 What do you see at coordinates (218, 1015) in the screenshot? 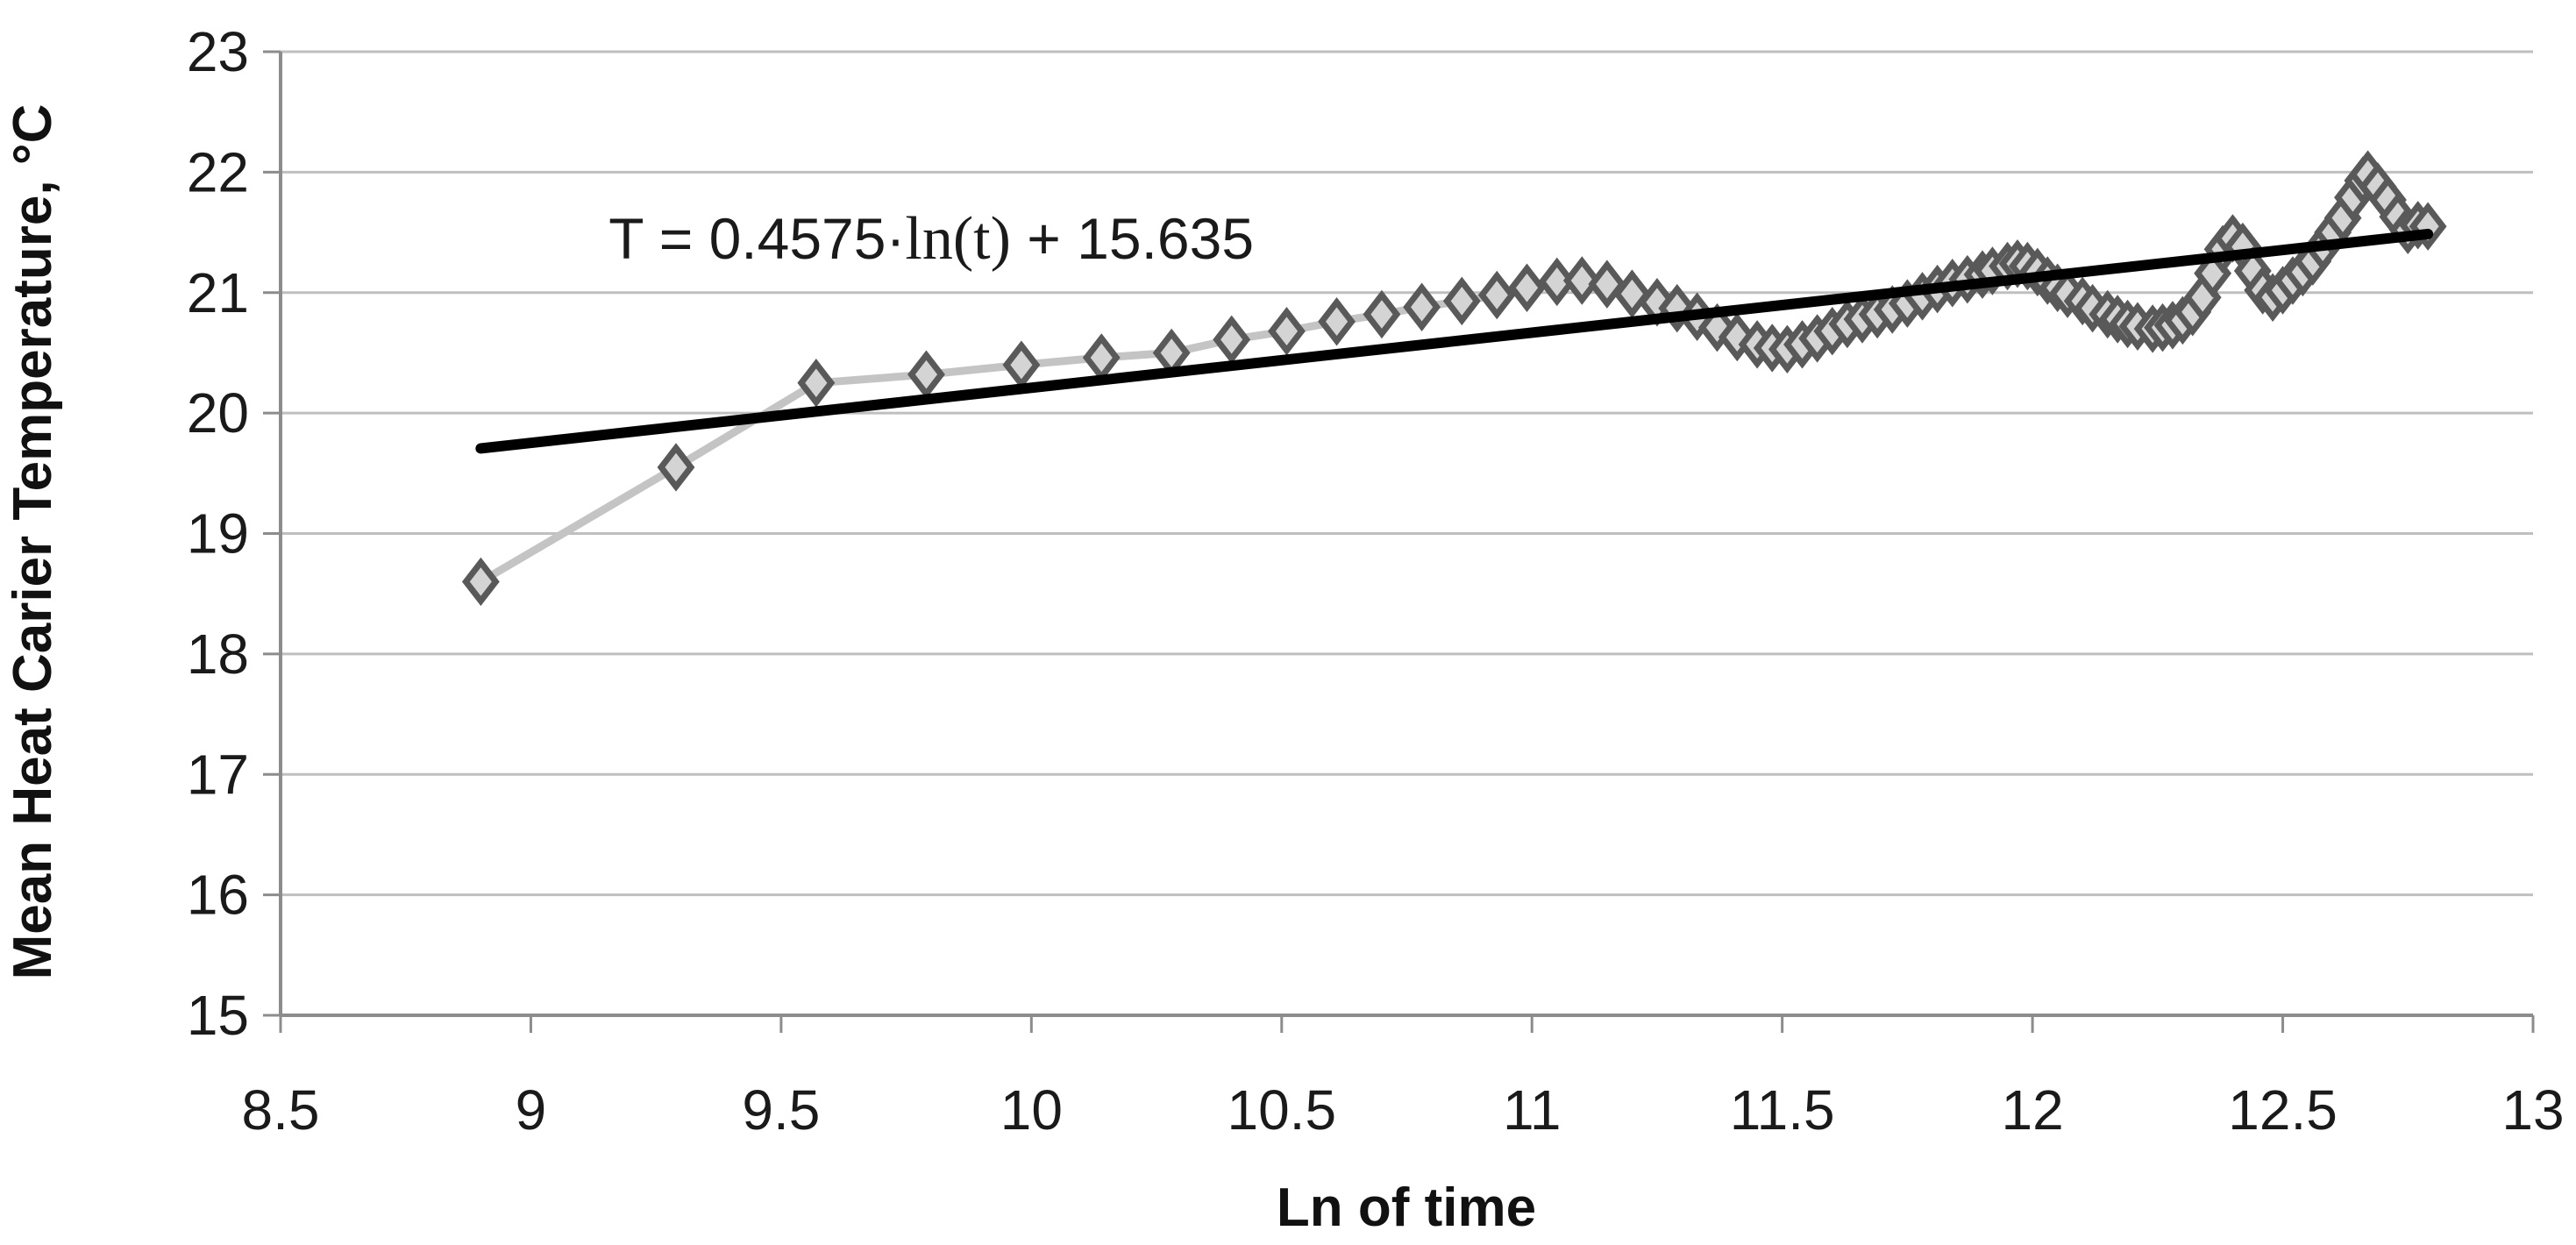
I see `y-tick-label: 15` at bounding box center [218, 1015].